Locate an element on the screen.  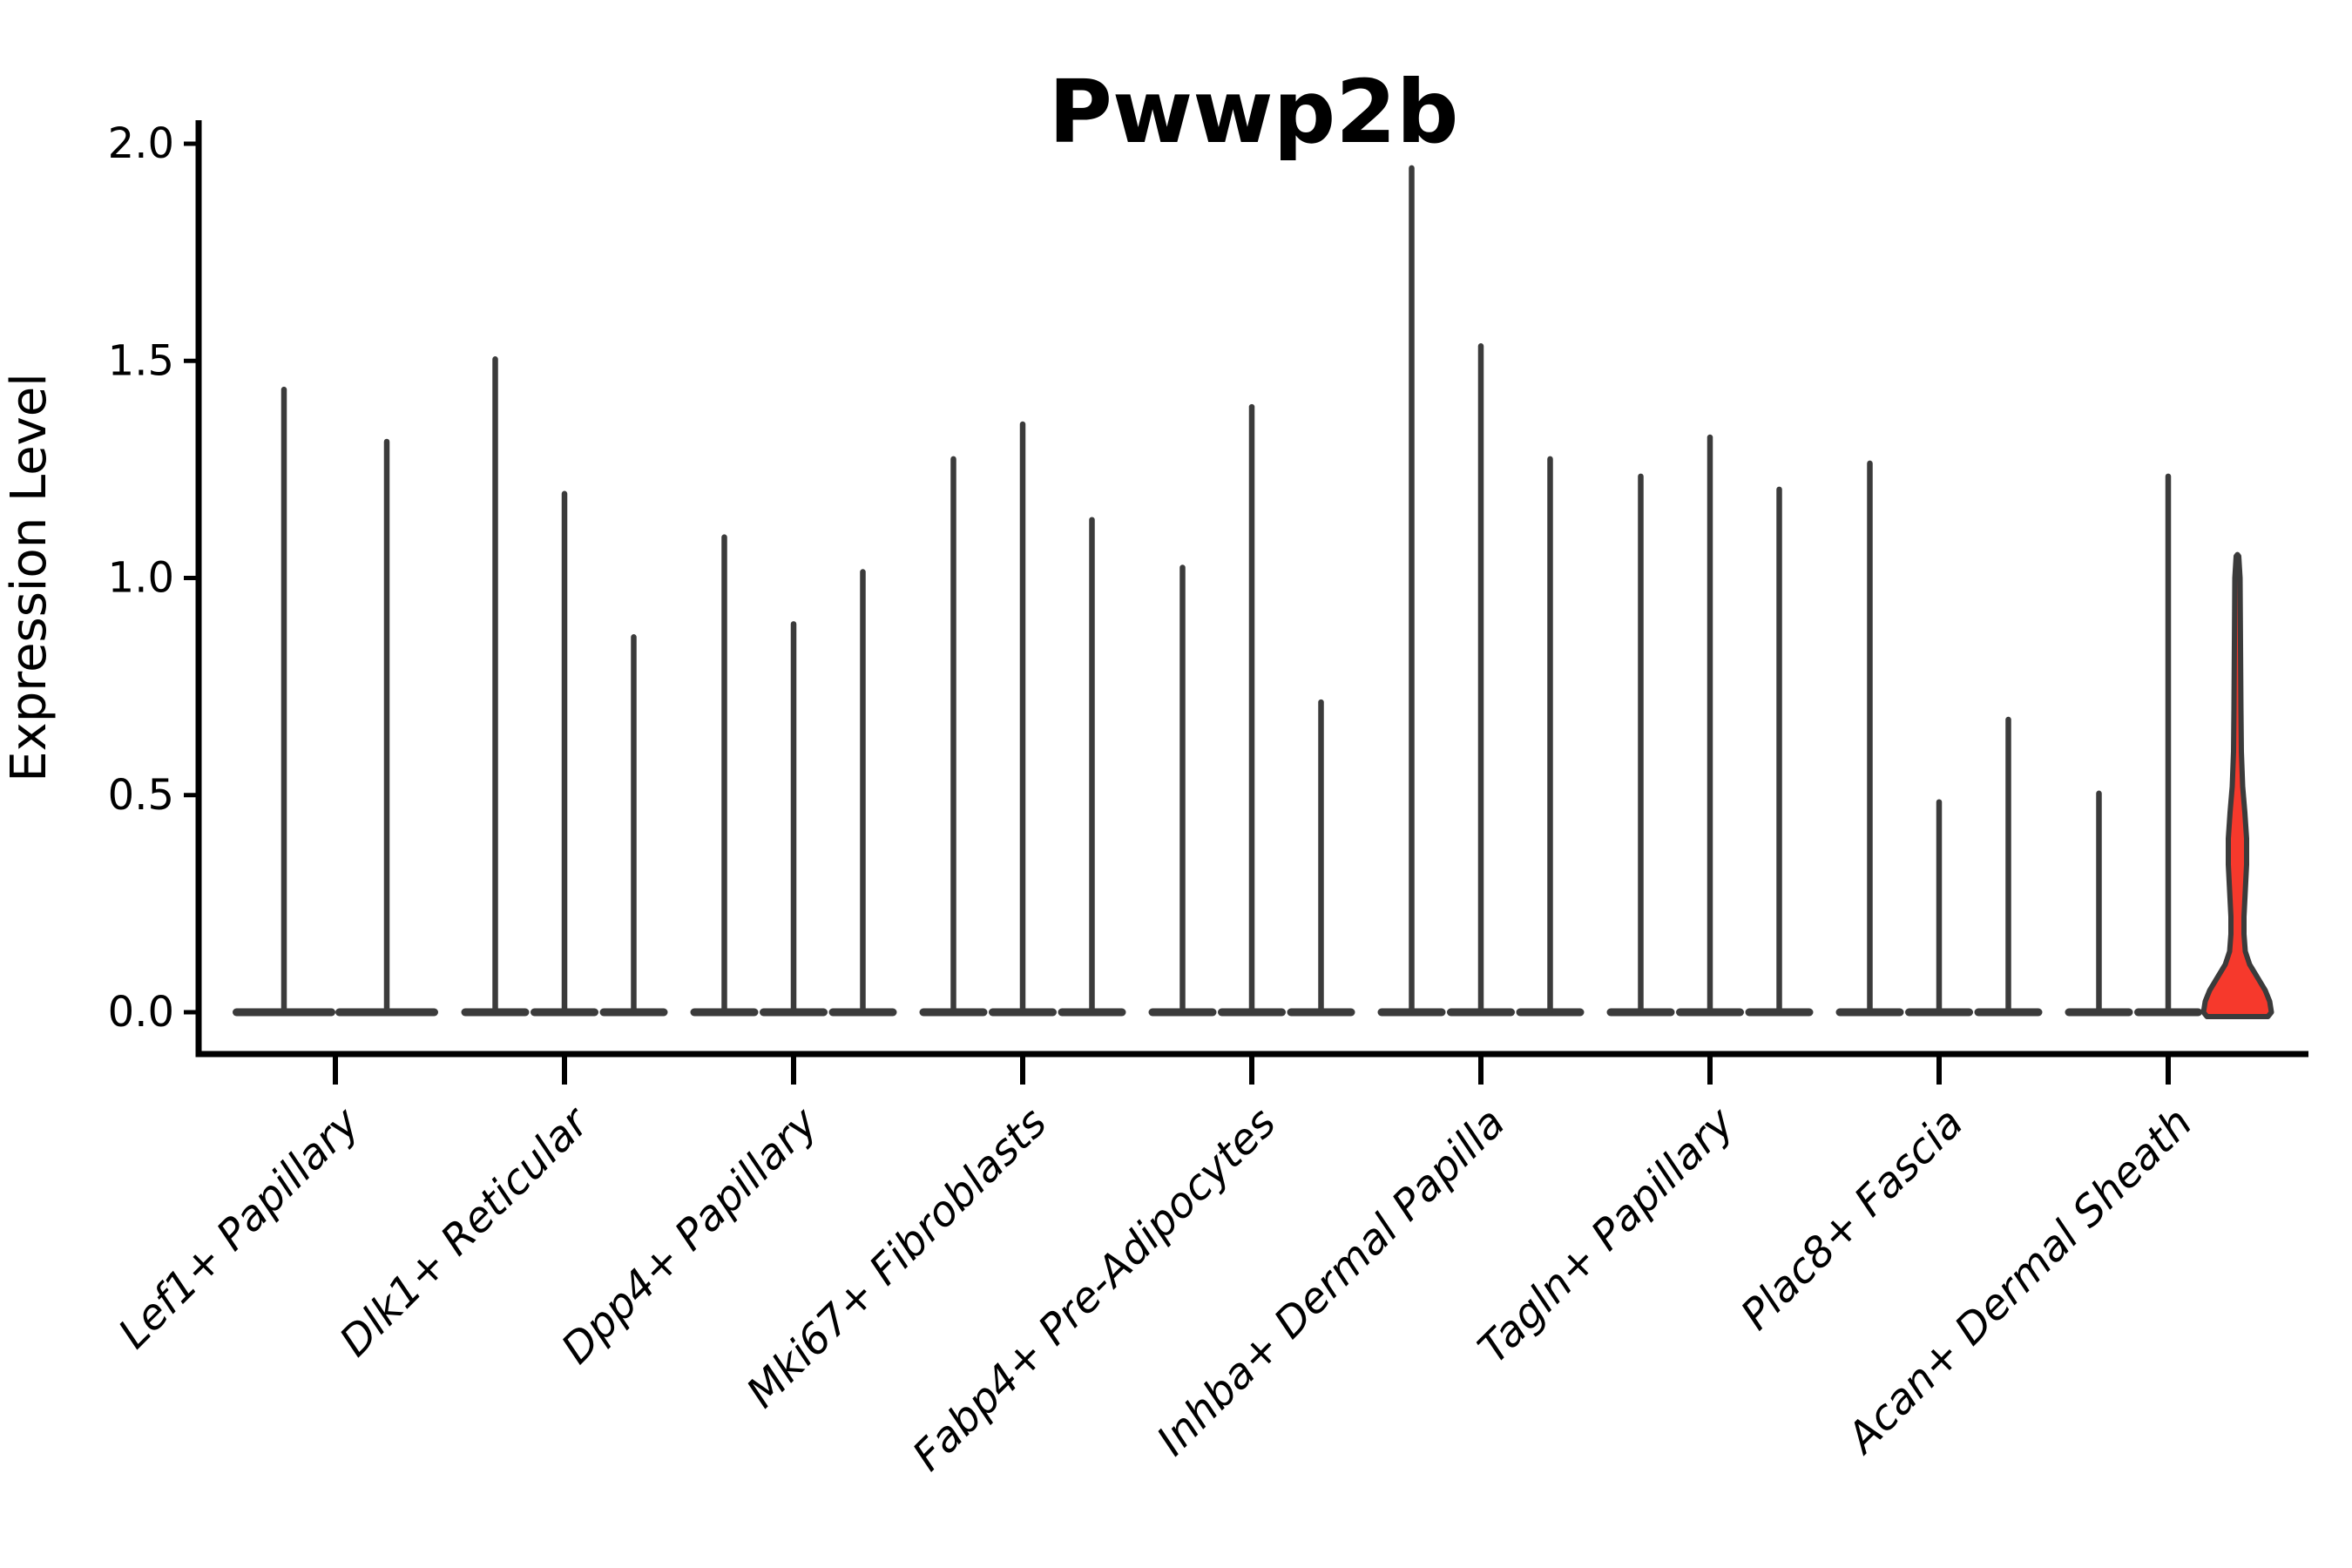
x-tick-label: Fabp4+ Pre-Adipocytes is located at coordinates (1094, 1290).